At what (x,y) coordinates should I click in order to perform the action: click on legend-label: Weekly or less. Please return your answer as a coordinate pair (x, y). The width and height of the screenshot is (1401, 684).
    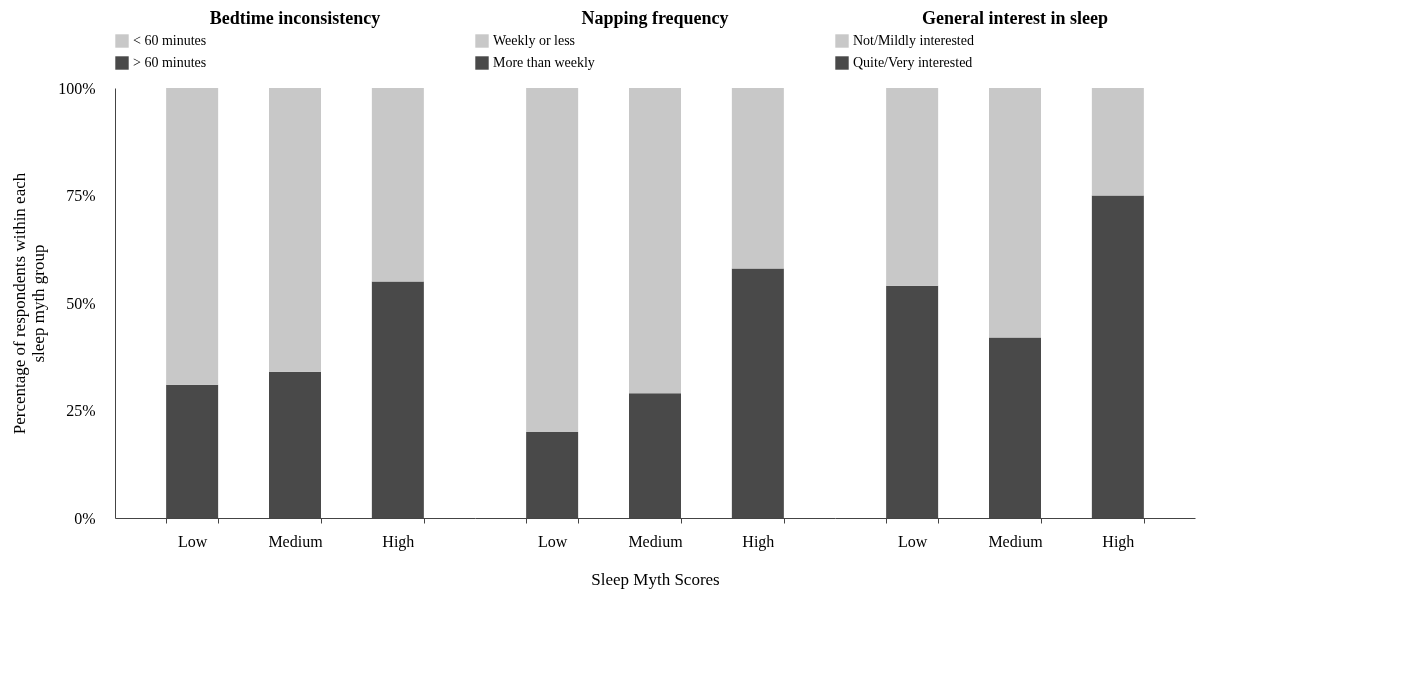
    Looking at the image, I should click on (534, 40).